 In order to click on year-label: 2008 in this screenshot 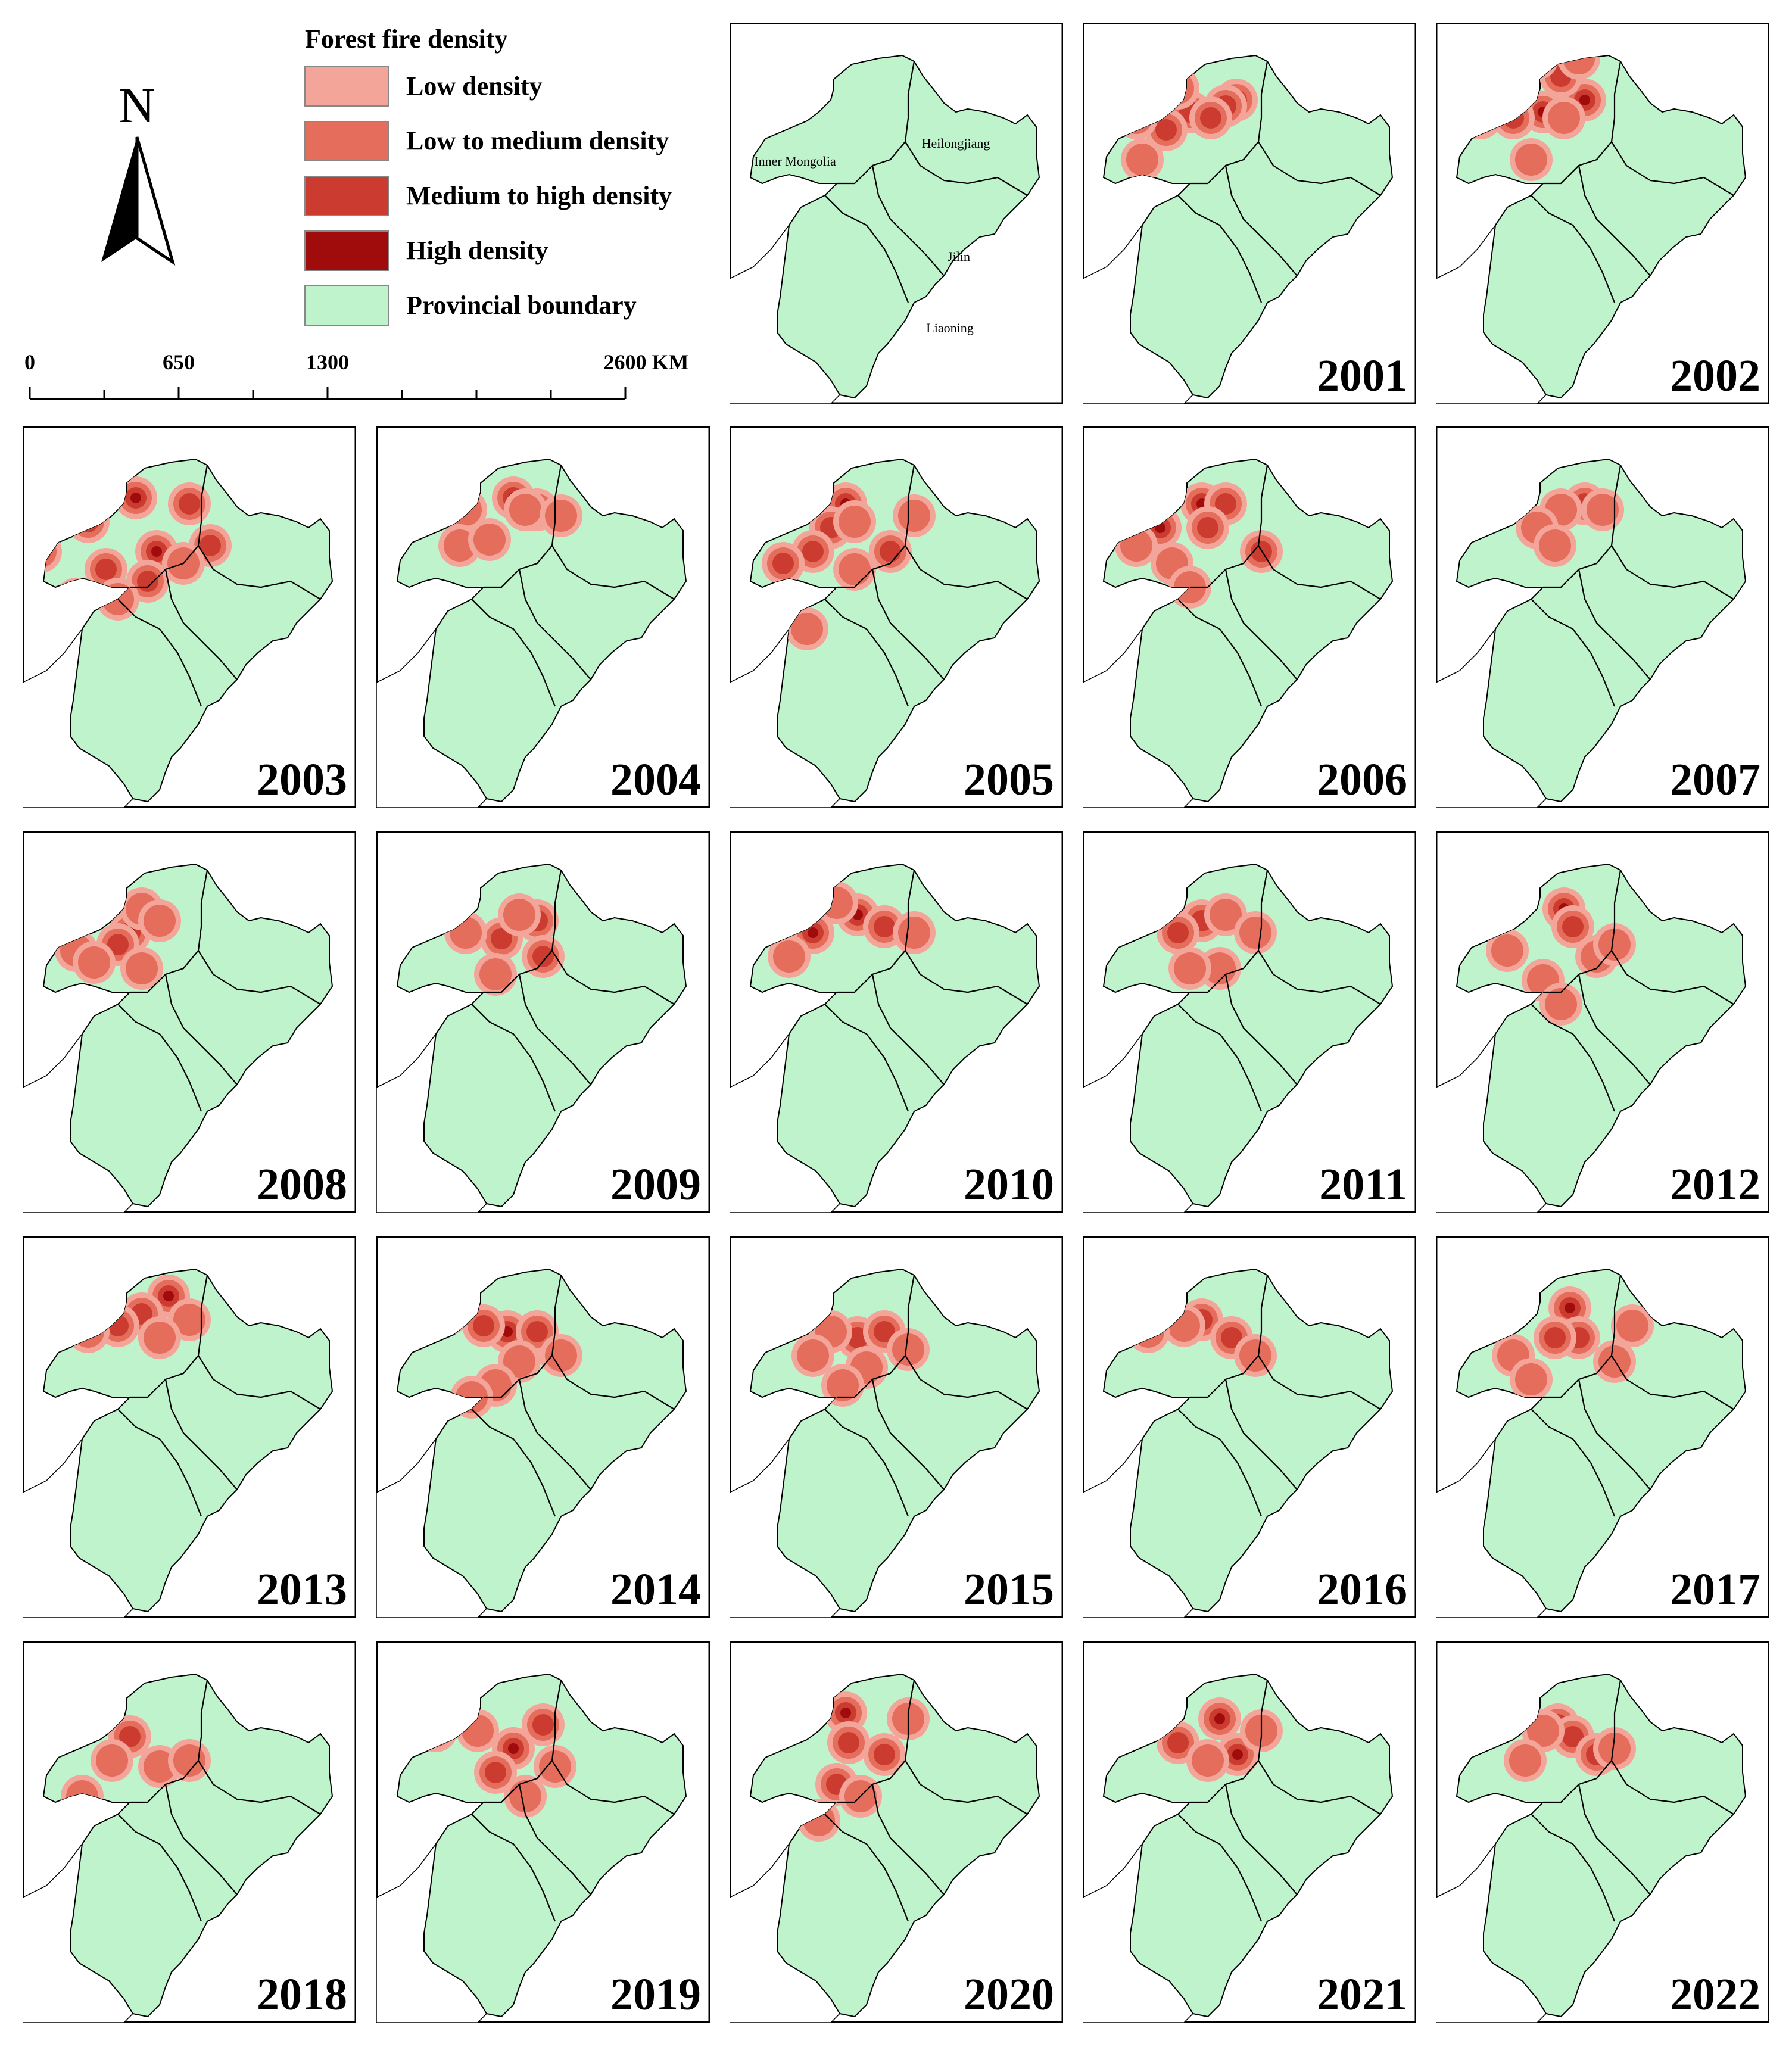, I will do `click(302, 1185)`.